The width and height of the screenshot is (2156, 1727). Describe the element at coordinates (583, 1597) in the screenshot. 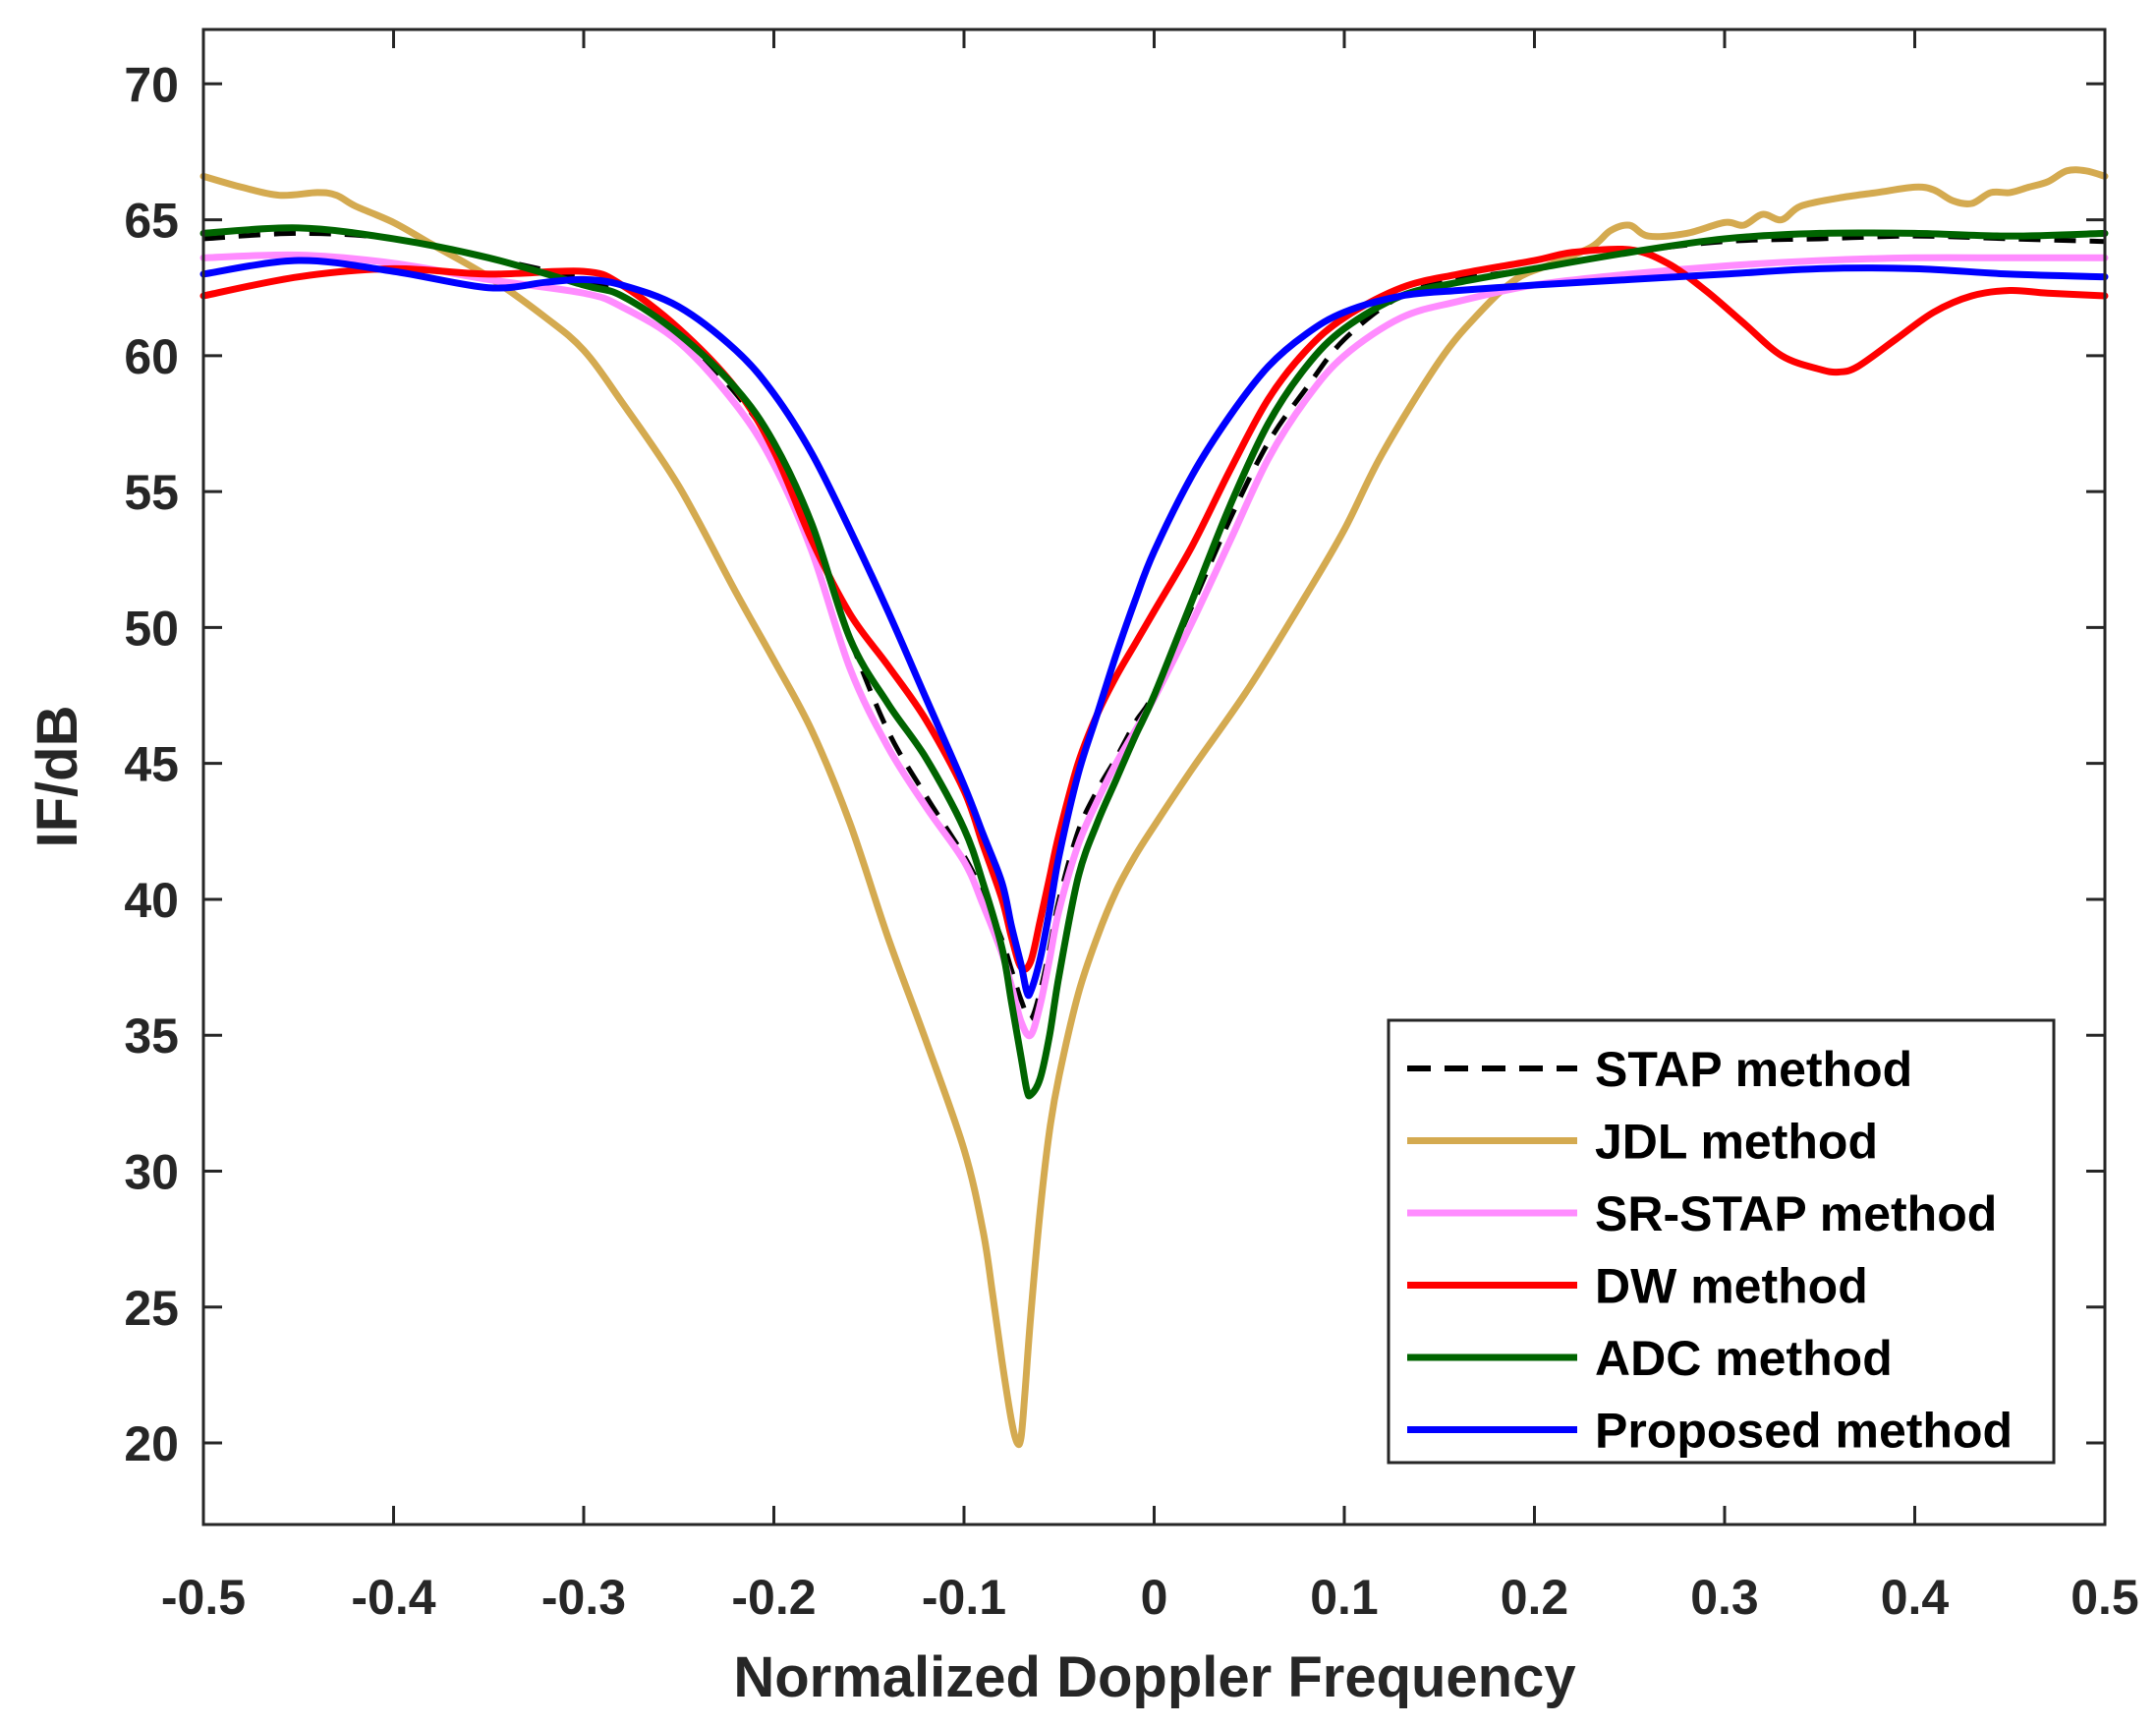

I see `x-tick-label: -0.3` at that location.